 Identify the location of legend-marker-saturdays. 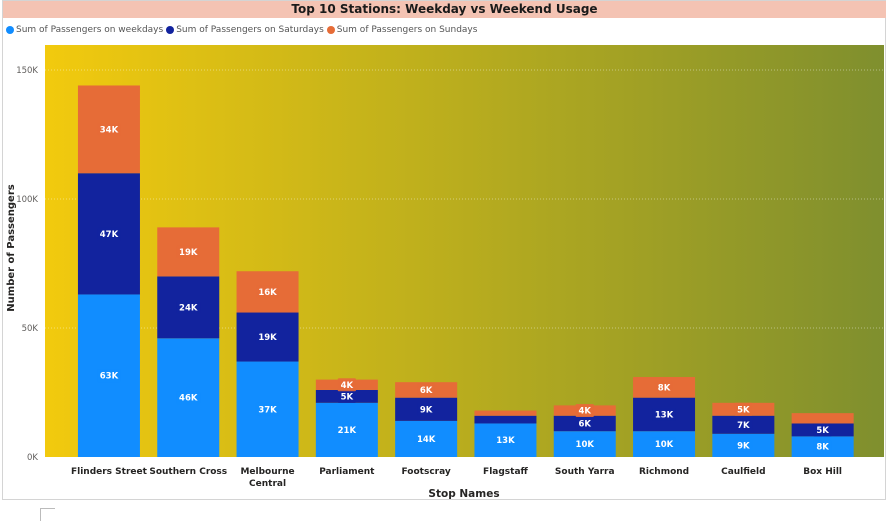
(170, 30).